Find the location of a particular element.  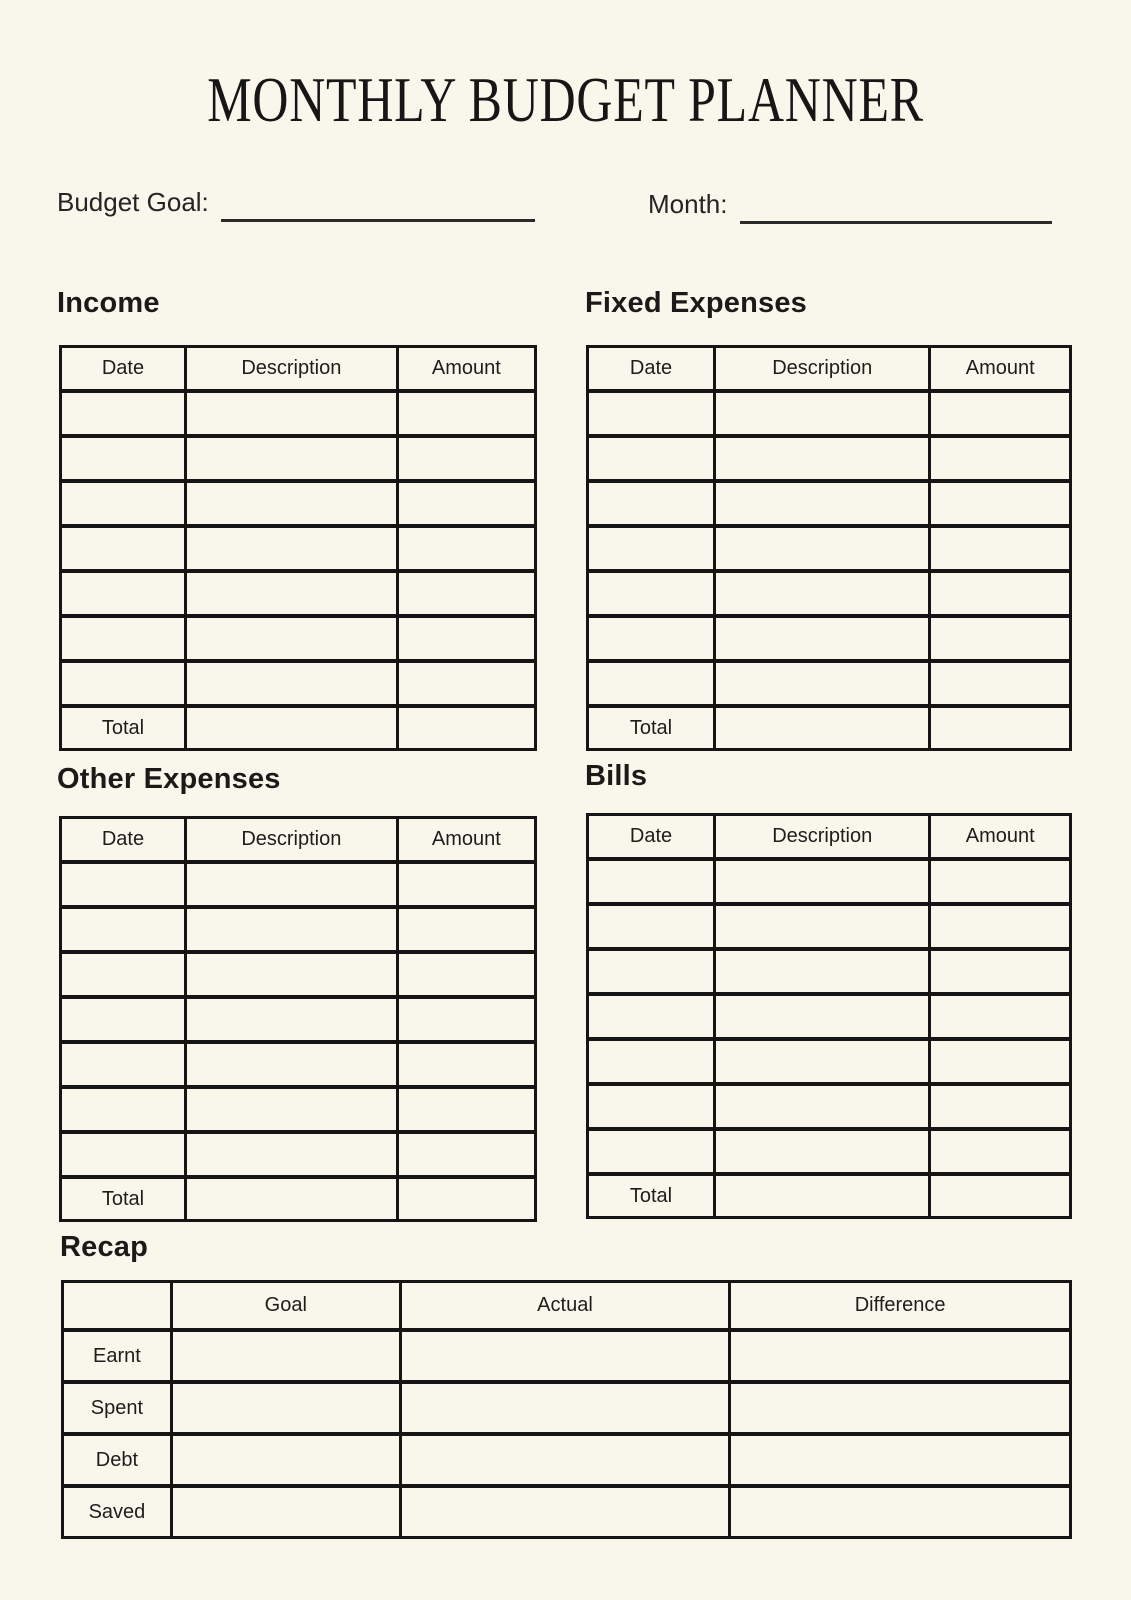

budget-goal-input-line is located at coordinates (377, 204).